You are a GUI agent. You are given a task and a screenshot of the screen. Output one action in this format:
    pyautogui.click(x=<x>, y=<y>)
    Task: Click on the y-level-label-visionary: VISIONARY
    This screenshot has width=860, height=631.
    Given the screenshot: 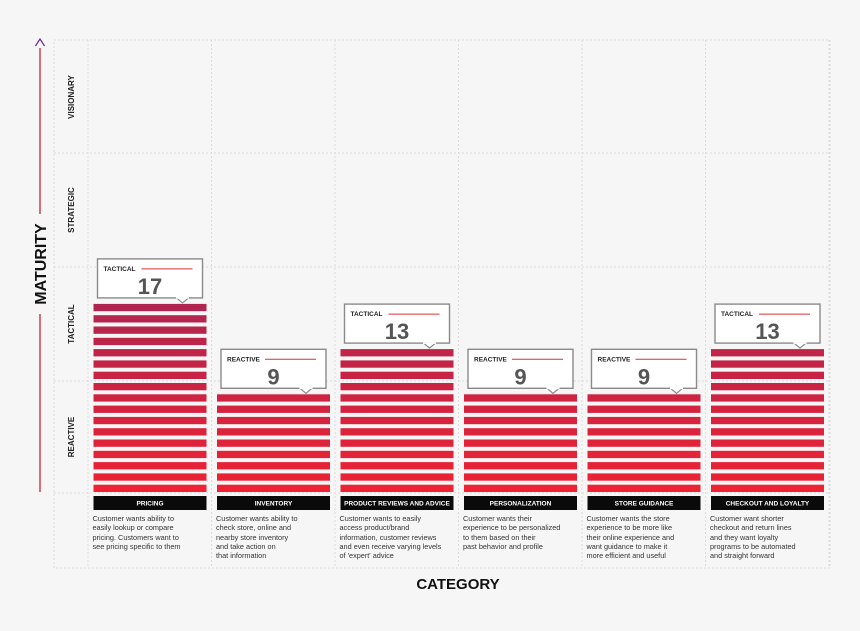 What is the action you would take?
    pyautogui.click(x=71, y=96)
    